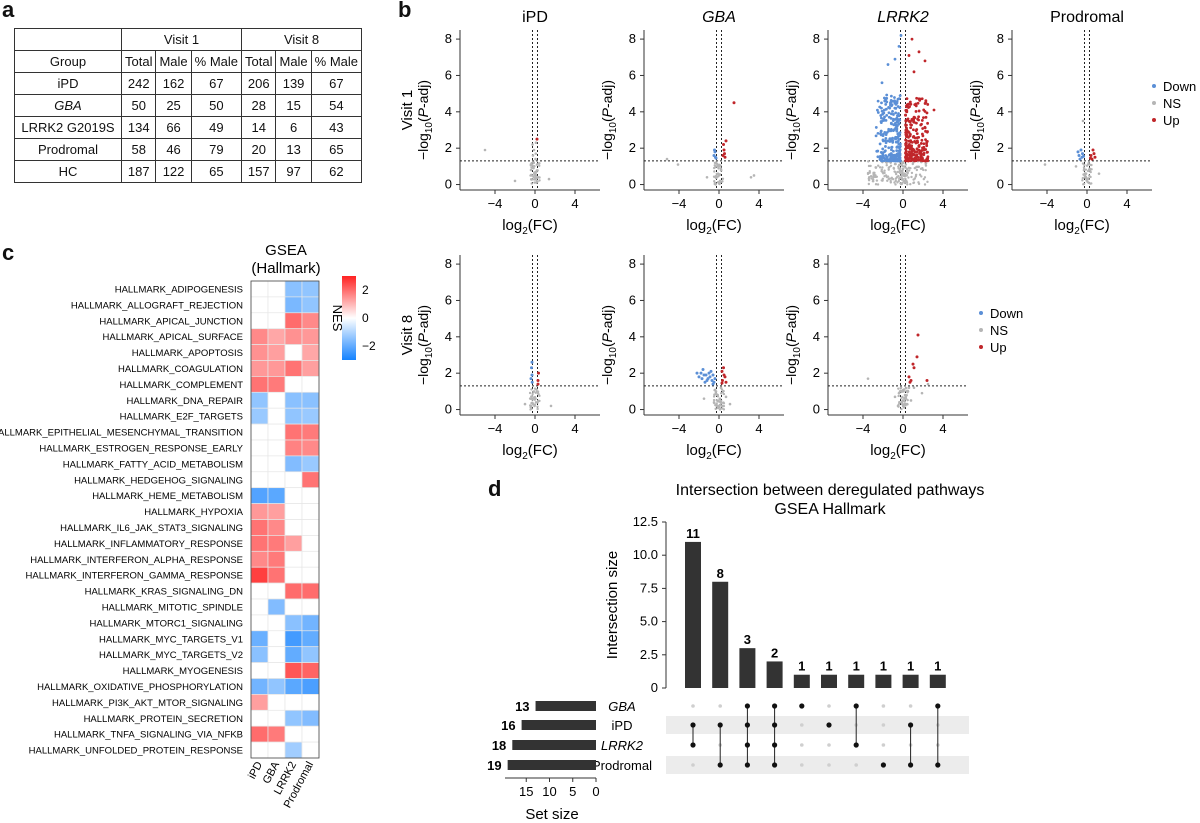 The width and height of the screenshot is (1200, 823). What do you see at coordinates (572, 791) in the screenshot?
I see `x-tick-label: 5` at bounding box center [572, 791].